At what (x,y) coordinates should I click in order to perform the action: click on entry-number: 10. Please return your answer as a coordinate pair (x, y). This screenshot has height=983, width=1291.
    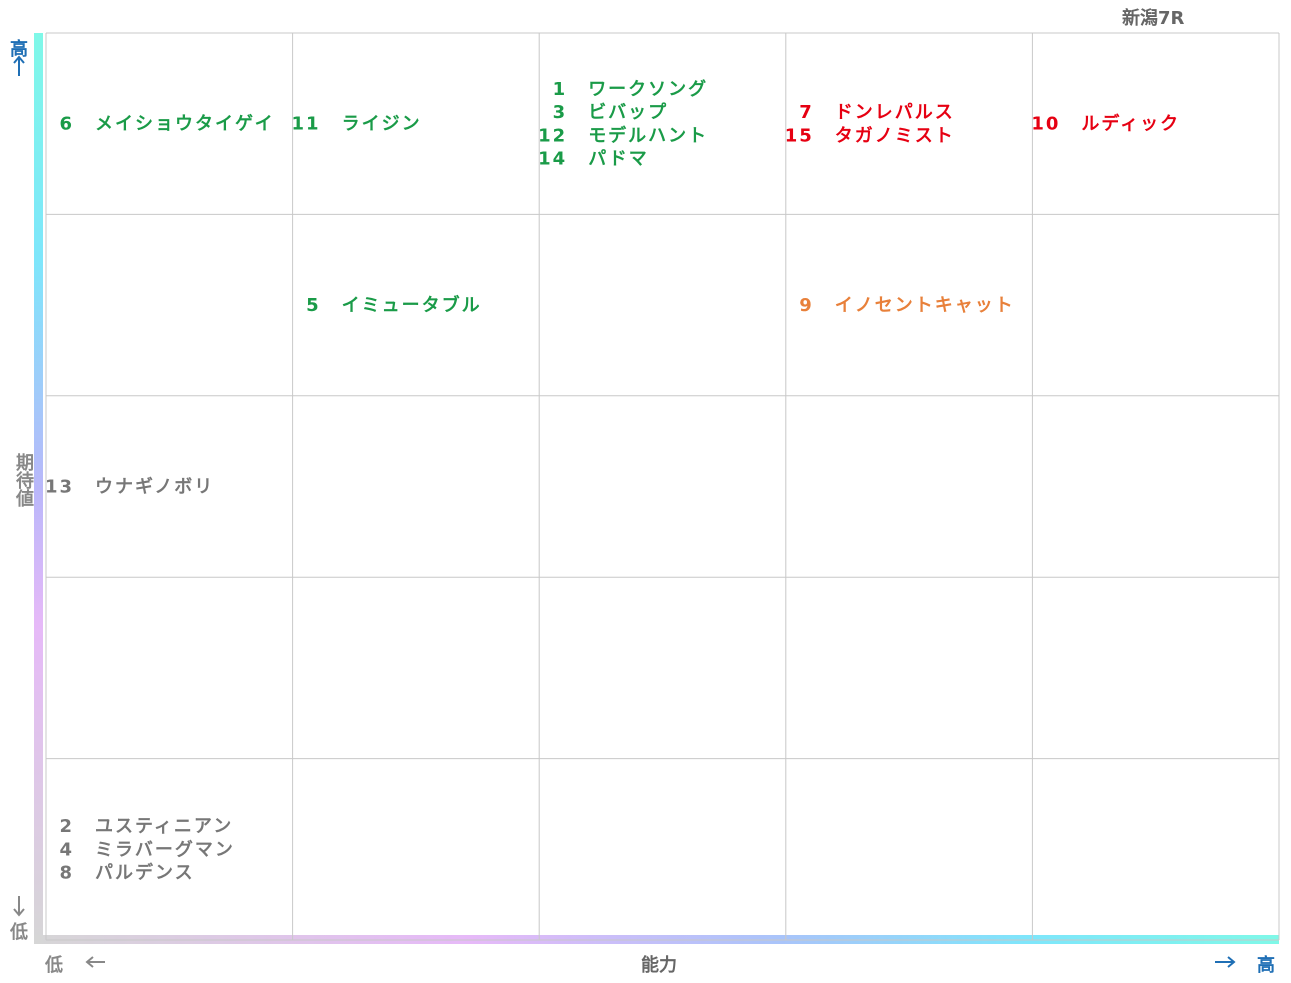
    Looking at the image, I should click on (1045, 124).